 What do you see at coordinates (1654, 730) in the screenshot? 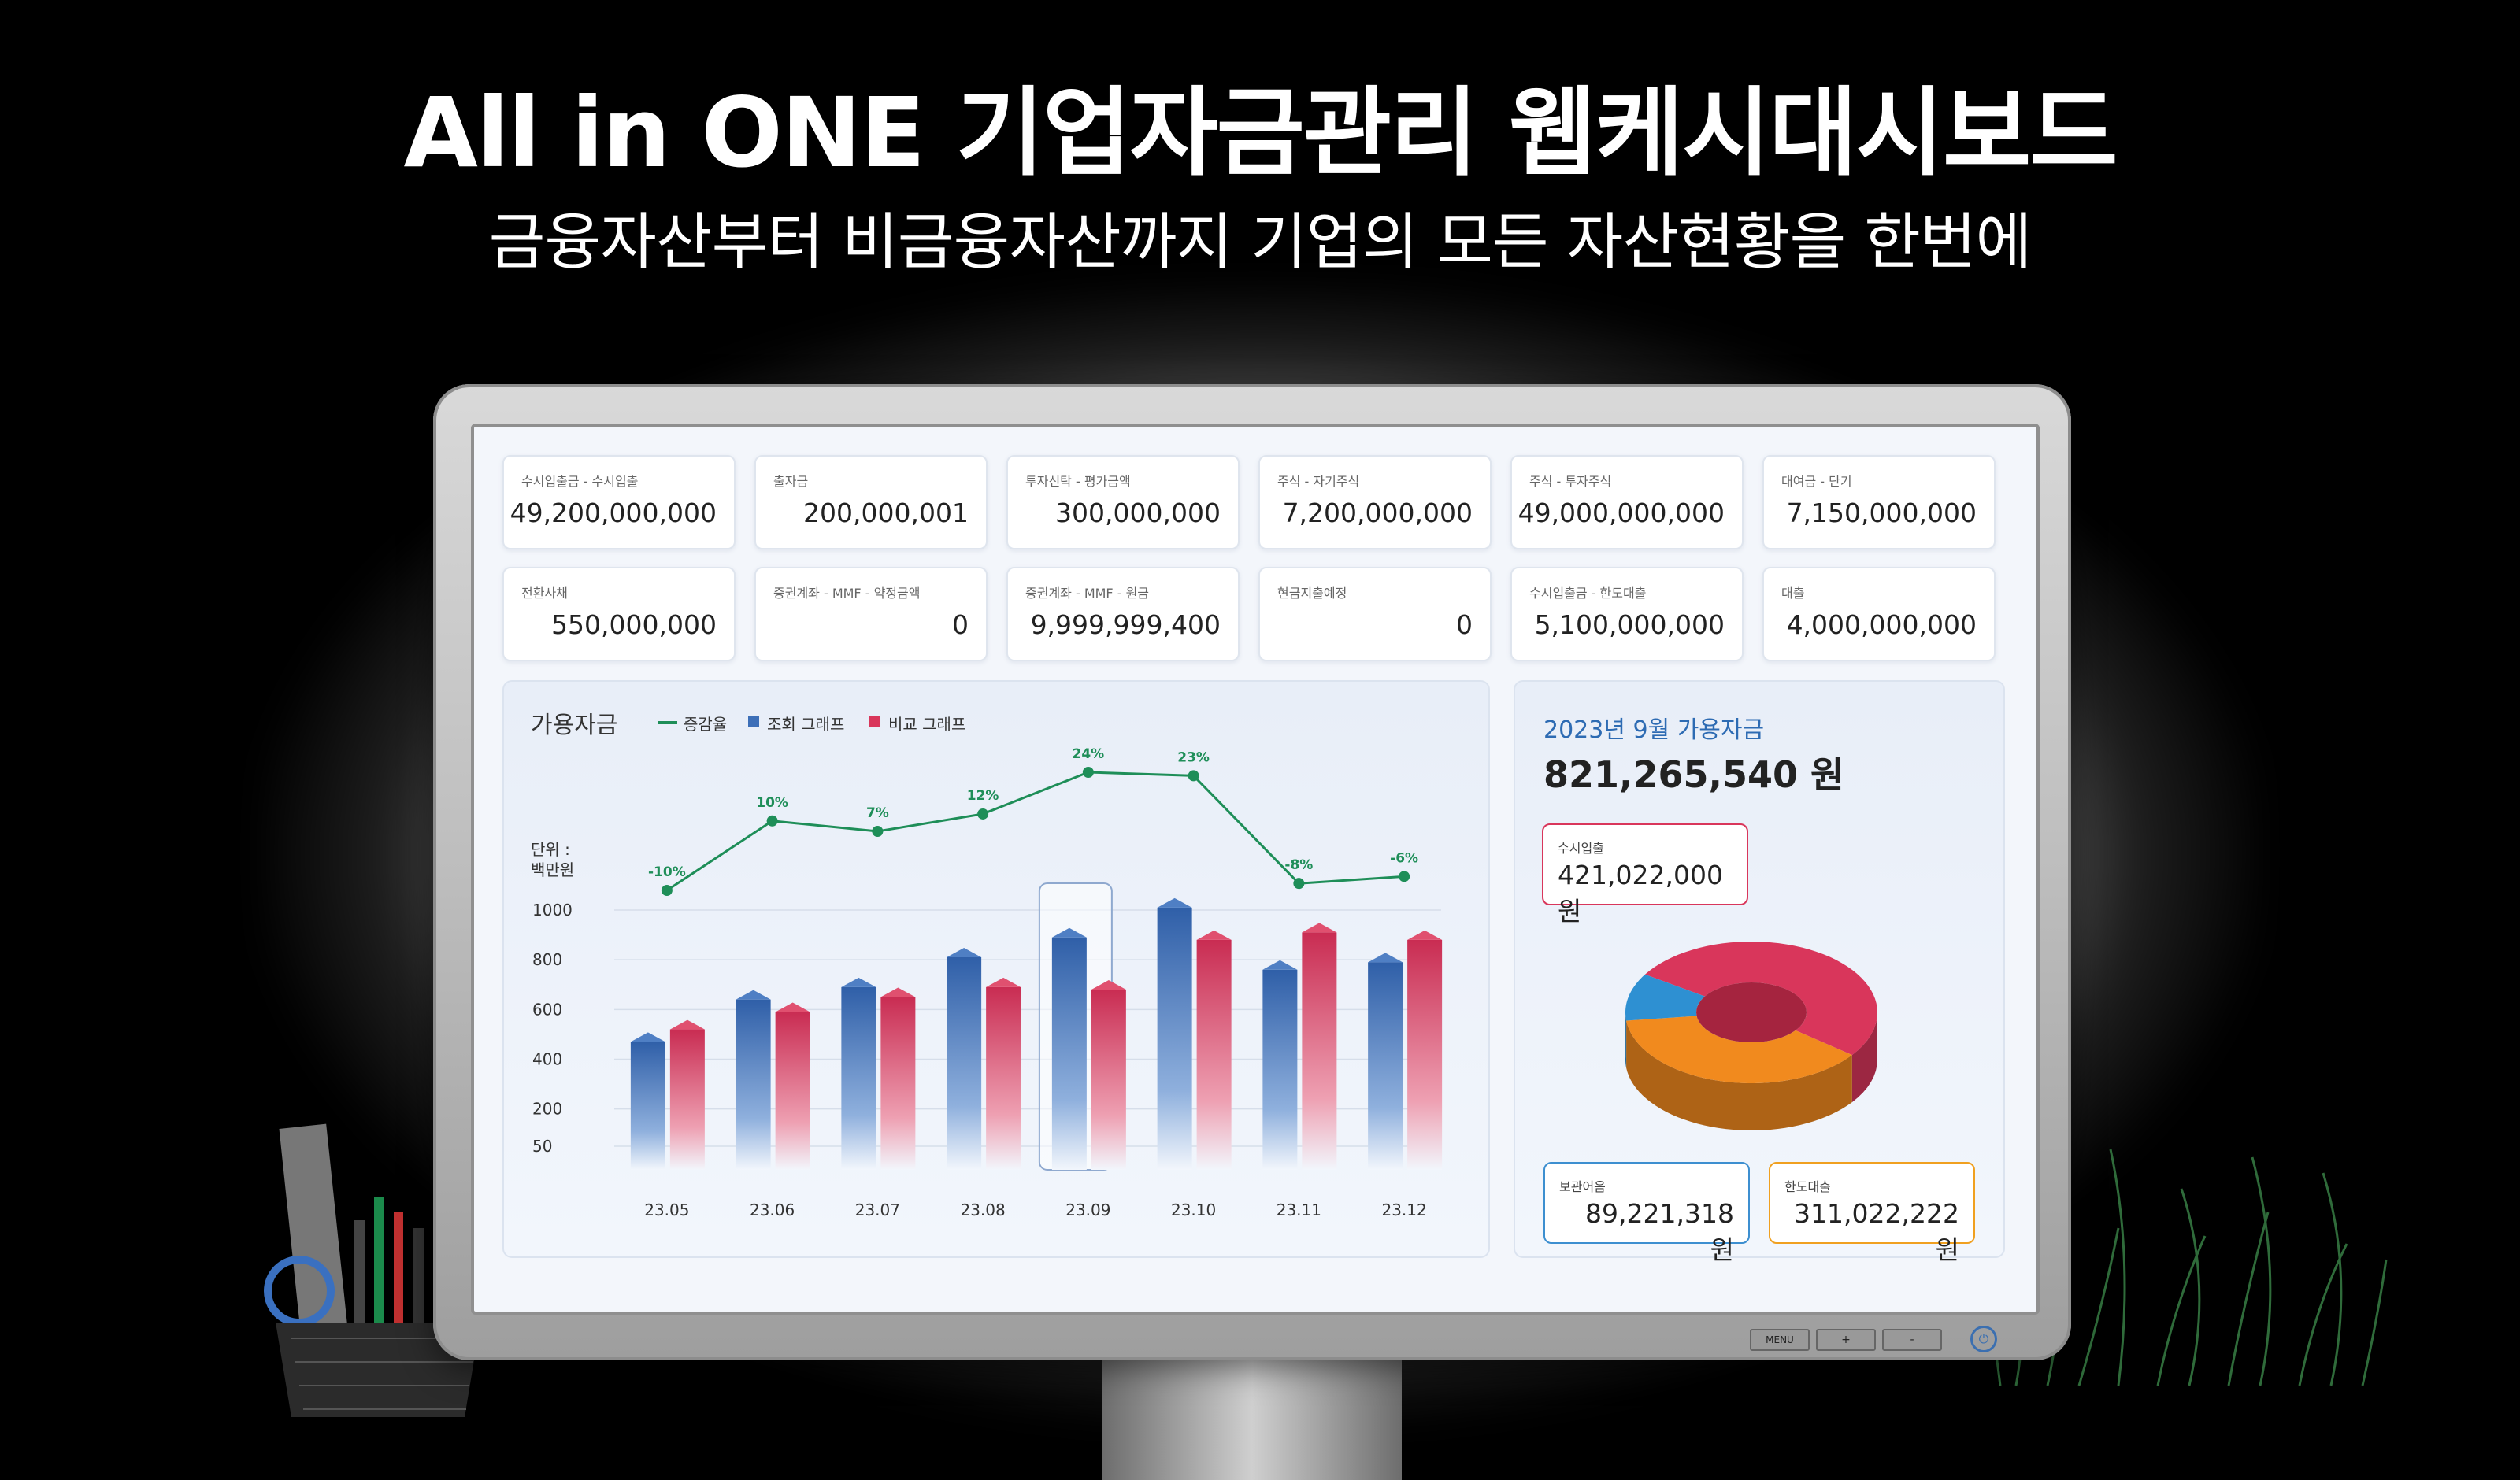
I see `summary-title: 2023년 9월 가용자금` at bounding box center [1654, 730].